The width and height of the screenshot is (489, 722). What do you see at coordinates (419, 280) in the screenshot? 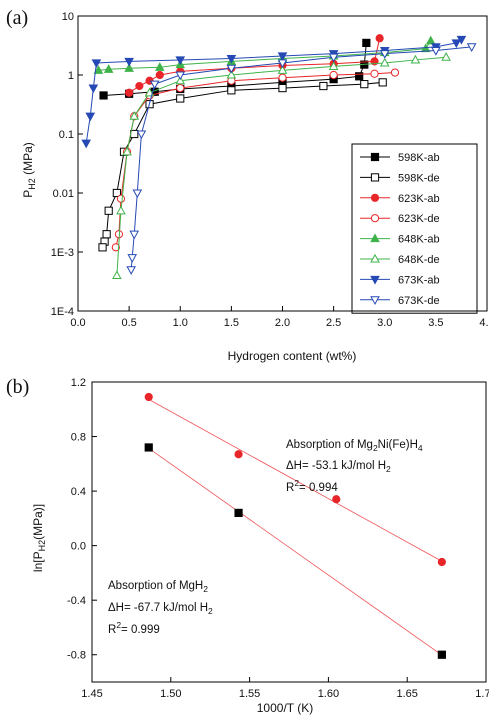
I see `legend-label-673K-ab: 673K-ab` at bounding box center [419, 280].